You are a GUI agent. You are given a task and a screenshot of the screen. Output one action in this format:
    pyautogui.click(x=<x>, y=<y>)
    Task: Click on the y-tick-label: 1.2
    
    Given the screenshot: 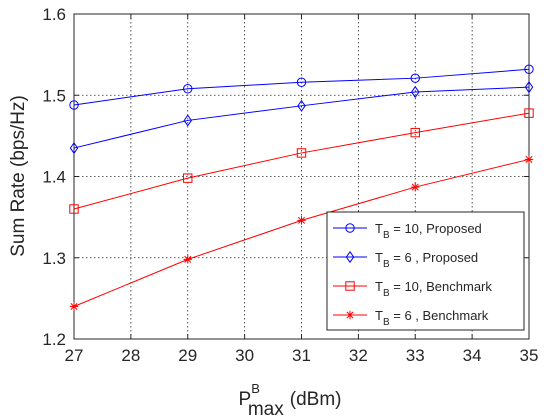 What is the action you would take?
    pyautogui.click(x=54, y=339)
    